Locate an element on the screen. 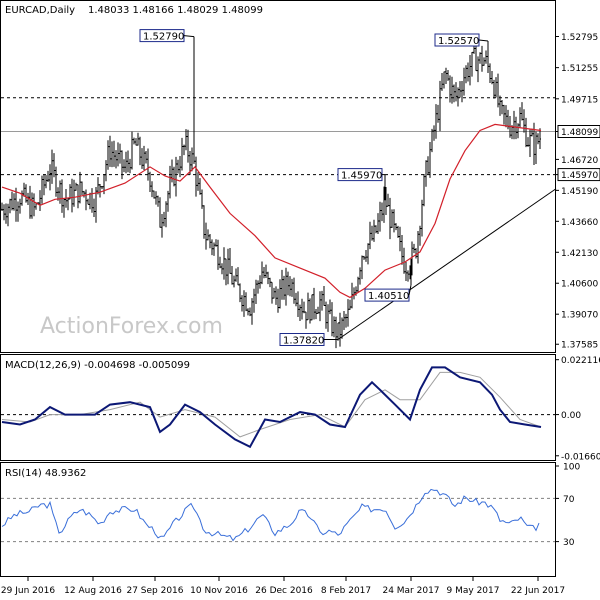 Image resolution: width=600 pixels, height=600 pixels. rsi-y-tick-label: 70 is located at coordinates (569, 500).